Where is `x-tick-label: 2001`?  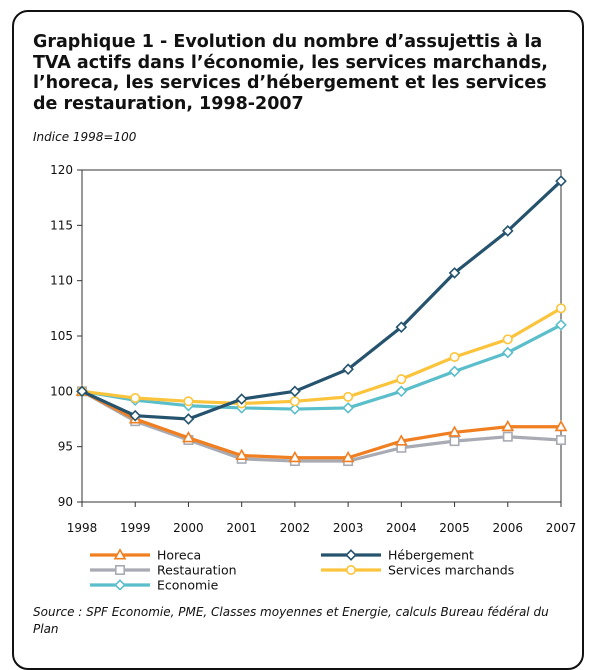
x-tick-label: 2001 is located at coordinates (241, 528).